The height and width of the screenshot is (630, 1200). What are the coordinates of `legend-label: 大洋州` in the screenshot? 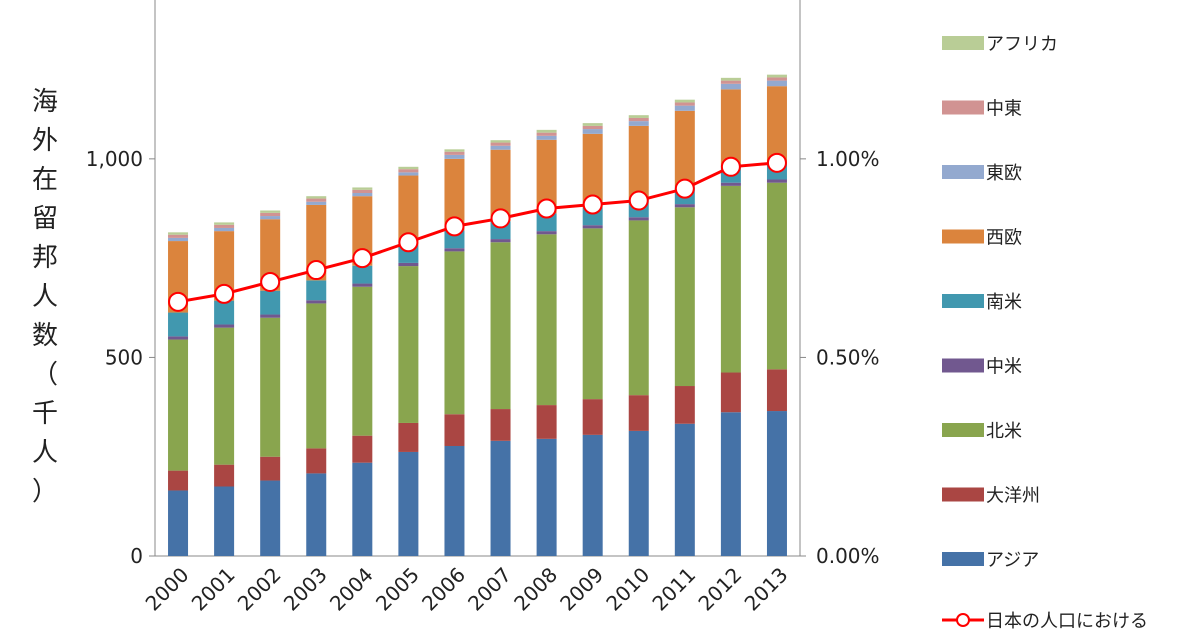 It's located at (1013, 496).